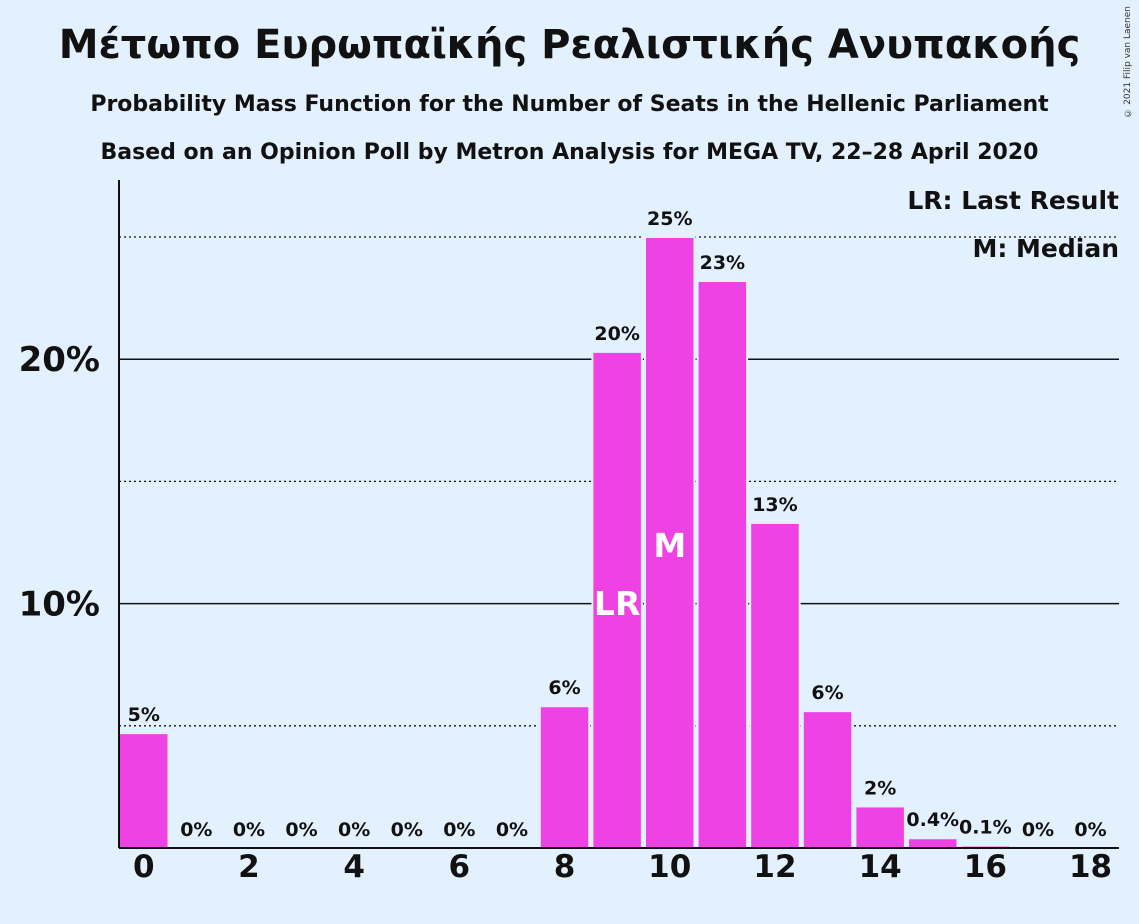  Describe the element at coordinates (616, 334) in the screenshot. I see `data-label: 20%` at that location.